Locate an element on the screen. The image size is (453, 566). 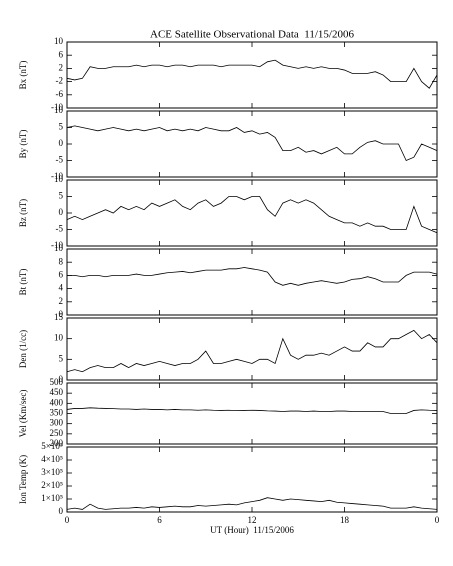
y-tick-label: 5×10⁵ is located at coordinates (52, 446).